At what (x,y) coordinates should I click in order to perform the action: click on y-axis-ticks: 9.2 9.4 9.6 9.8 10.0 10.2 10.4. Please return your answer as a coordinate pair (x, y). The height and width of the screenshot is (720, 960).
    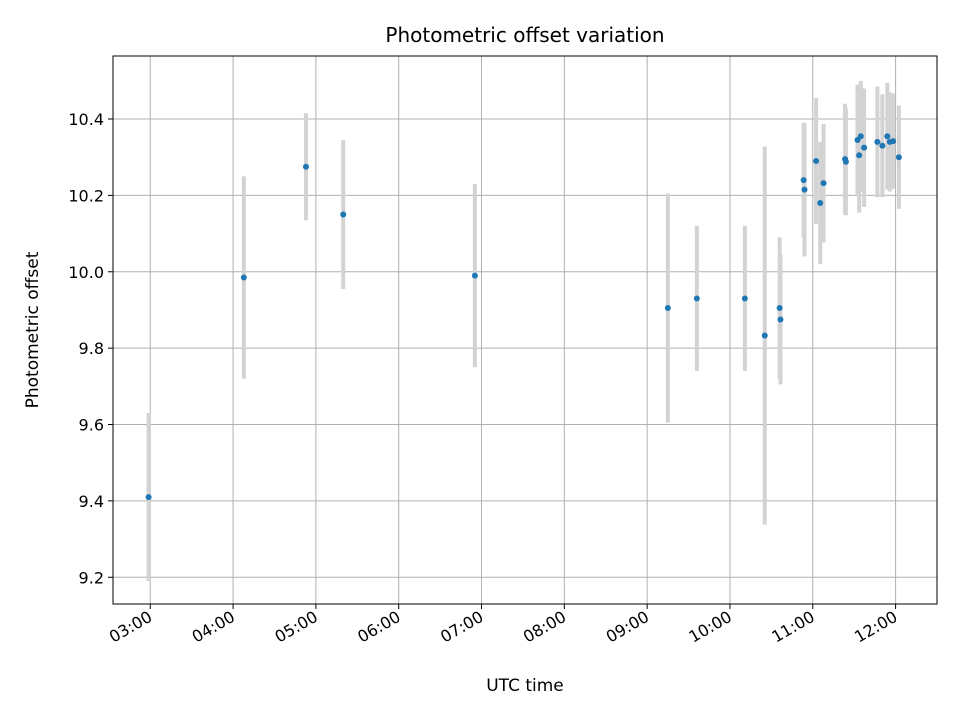
    Looking at the image, I should click on (90, 348).